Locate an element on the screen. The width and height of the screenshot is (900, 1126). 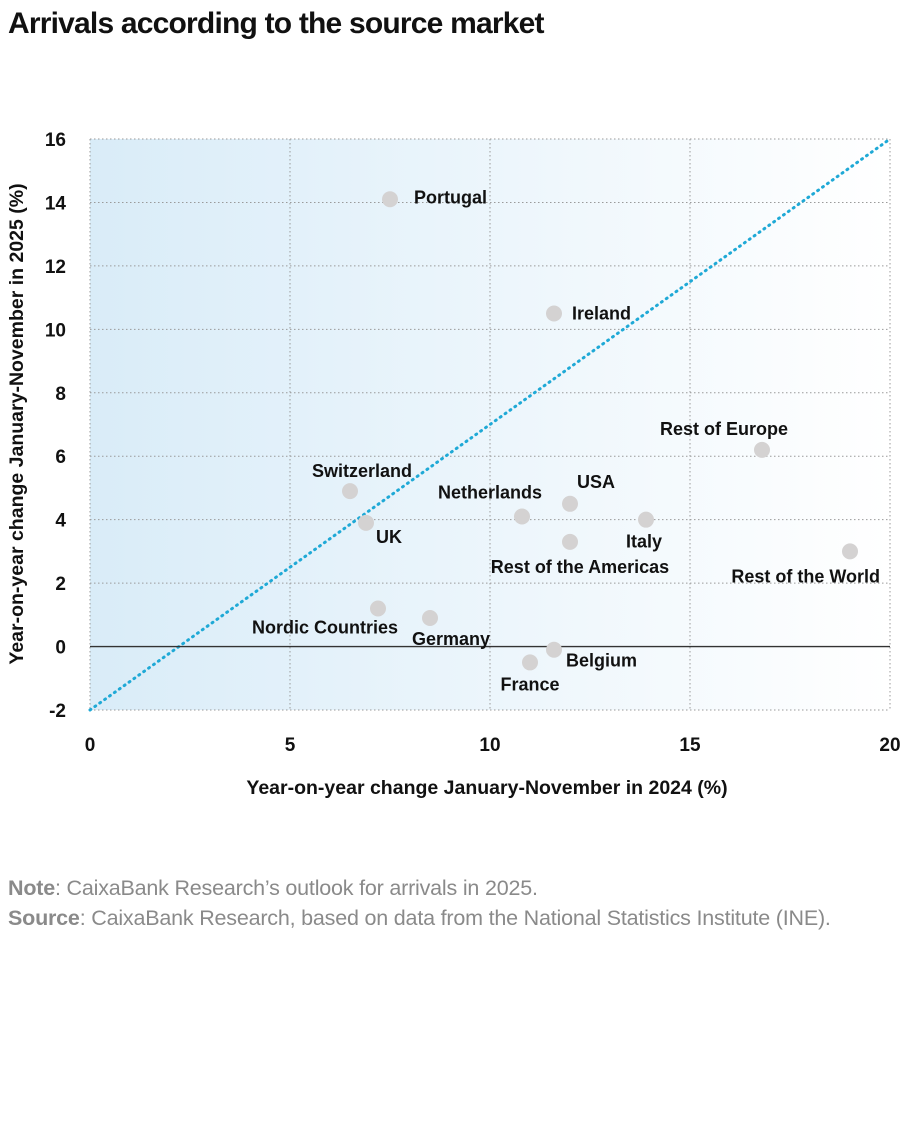
point-label-france: France is located at coordinates (529, 684).